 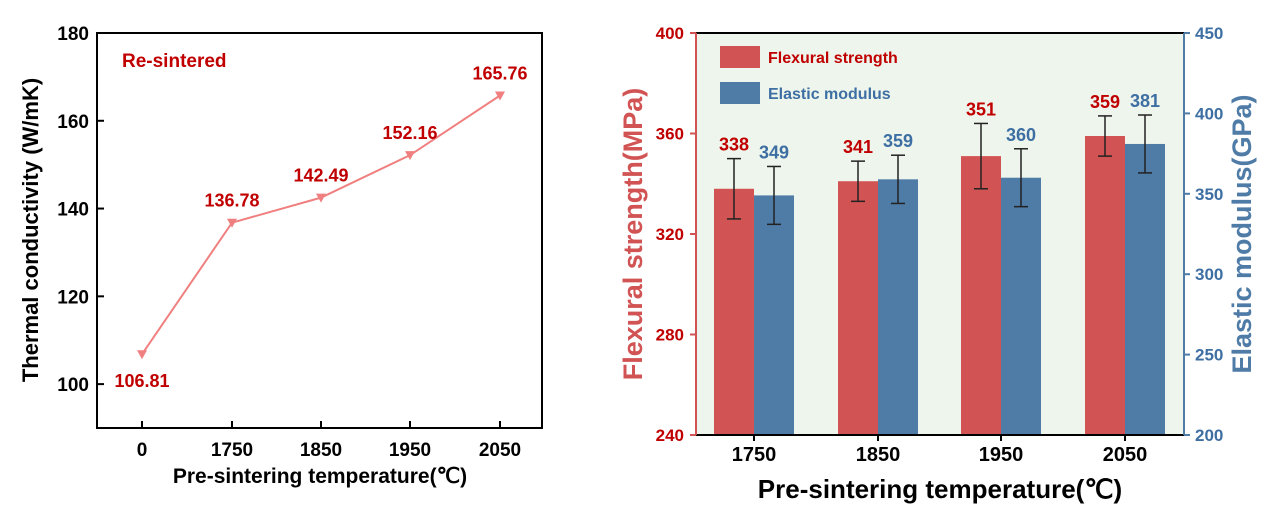 What do you see at coordinates (499, 73) in the screenshot?
I see `data-value-label: 165.76` at bounding box center [499, 73].